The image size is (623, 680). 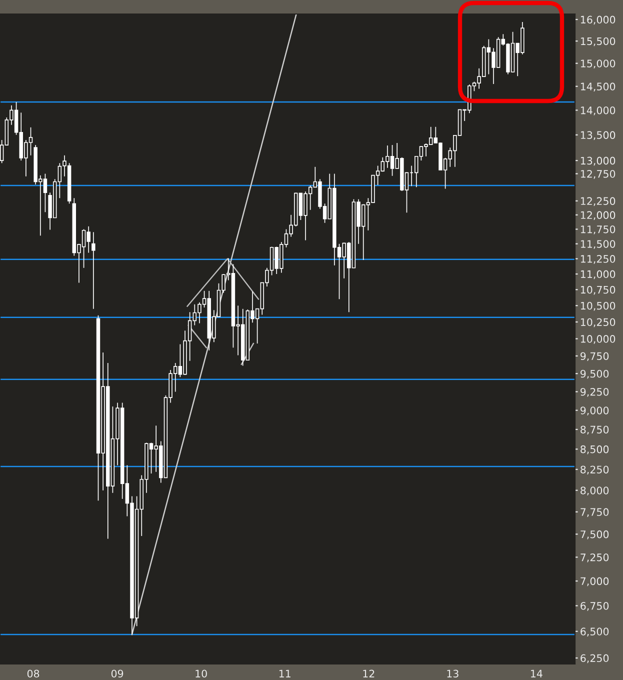 What do you see at coordinates (94, 271) in the screenshot?
I see `candlestick` at bounding box center [94, 271].